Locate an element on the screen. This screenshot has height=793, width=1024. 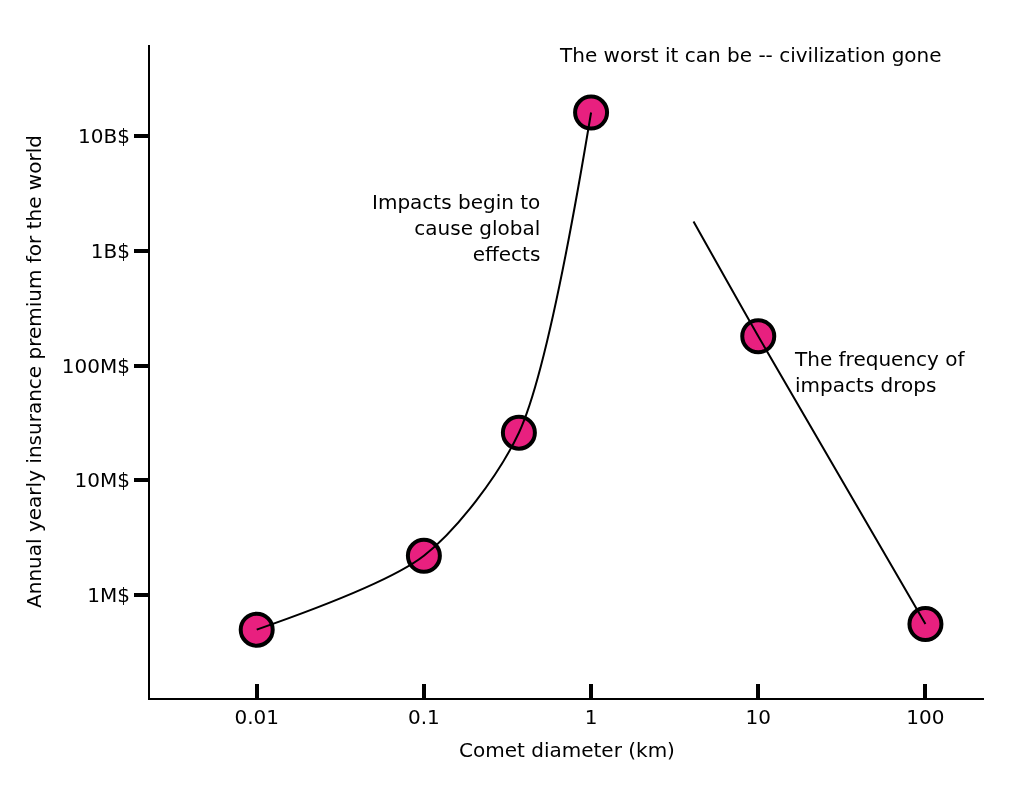
y-tick-label: 100M$ is located at coordinates (95, 365).